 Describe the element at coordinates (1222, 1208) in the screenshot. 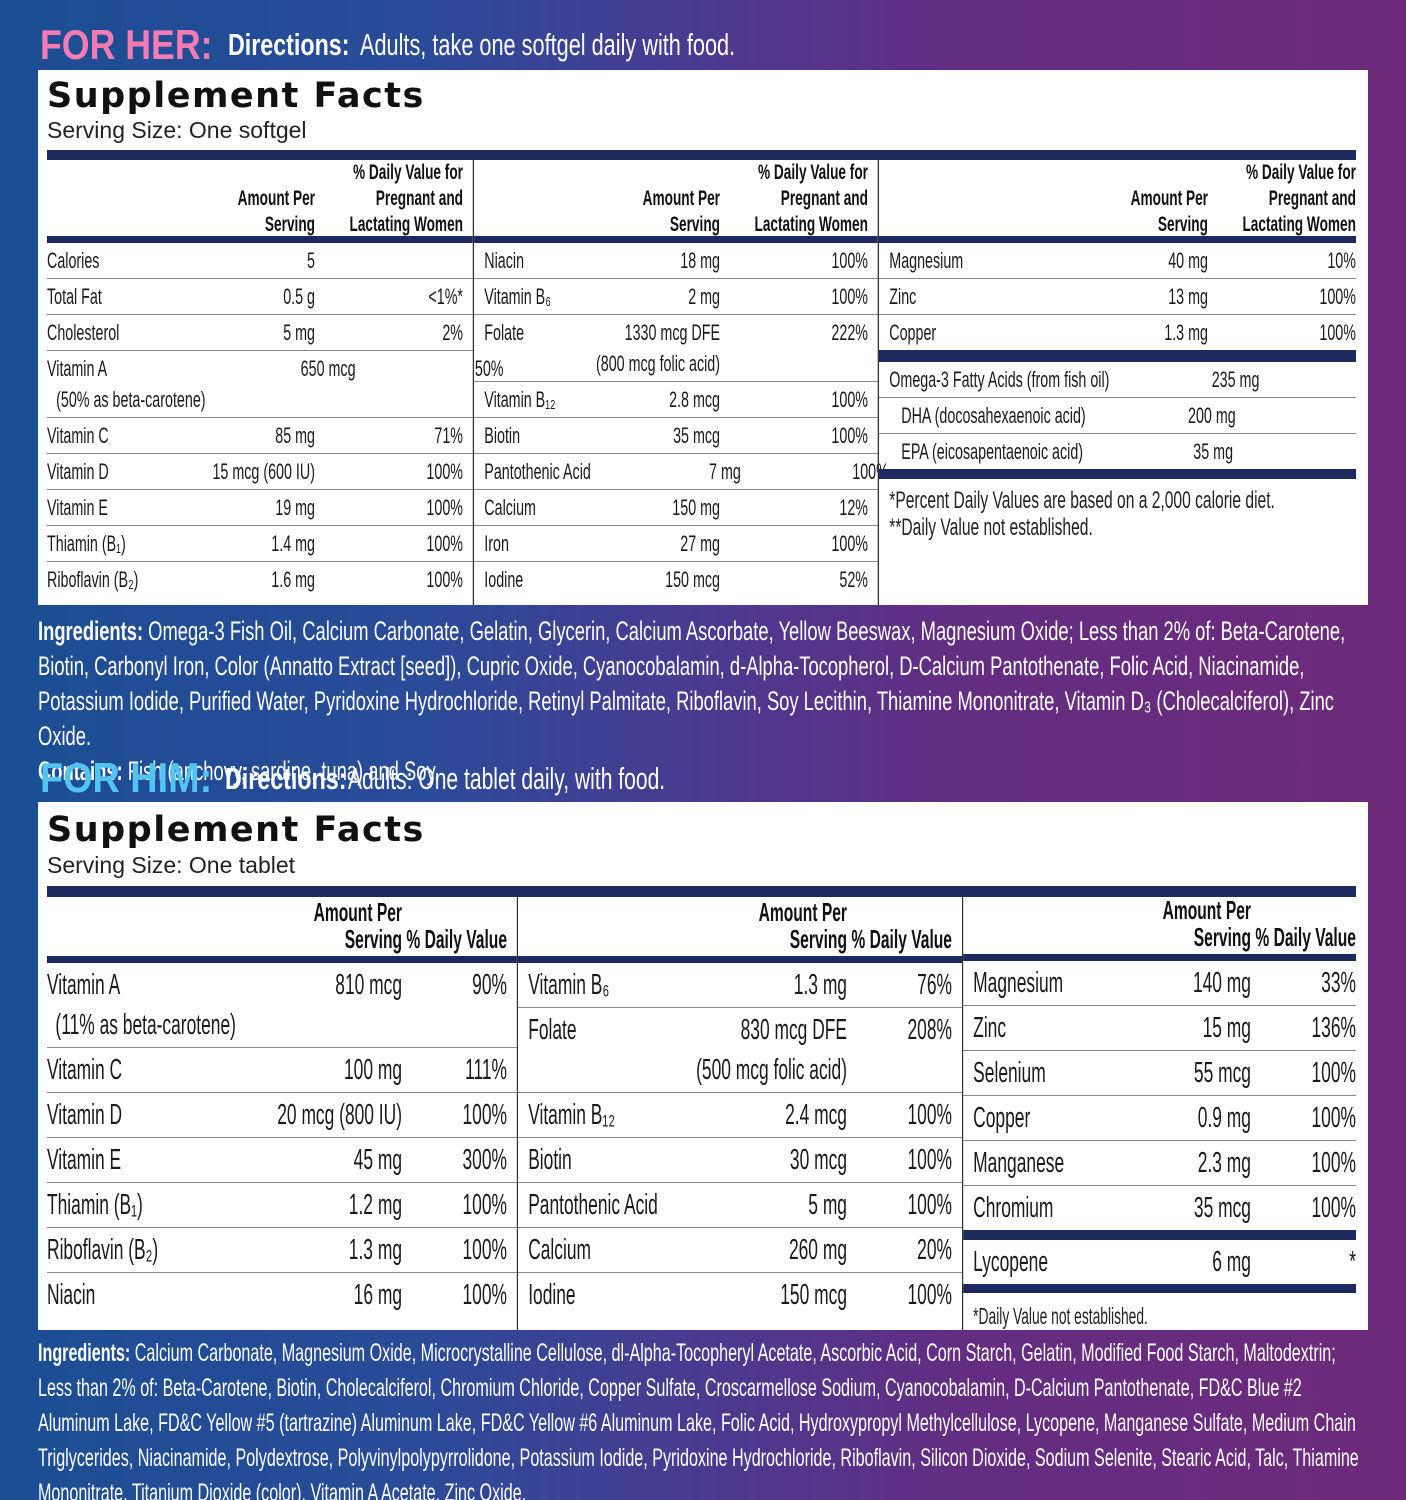

I see `amount: 35 mcg` at that location.